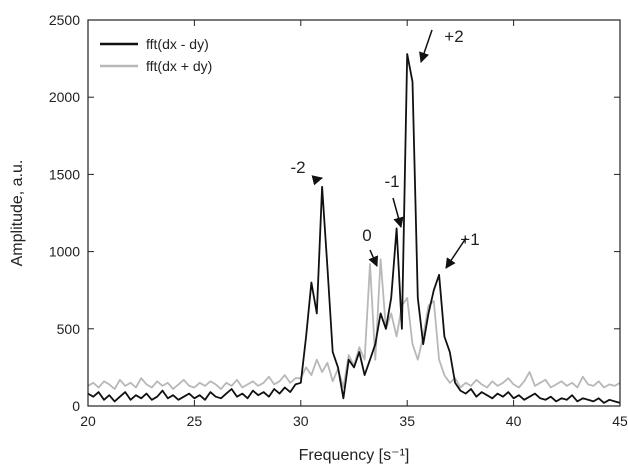 This screenshot has width=628, height=475. Describe the element at coordinates (195, 421) in the screenshot. I see `x-tick-label: 25` at that location.